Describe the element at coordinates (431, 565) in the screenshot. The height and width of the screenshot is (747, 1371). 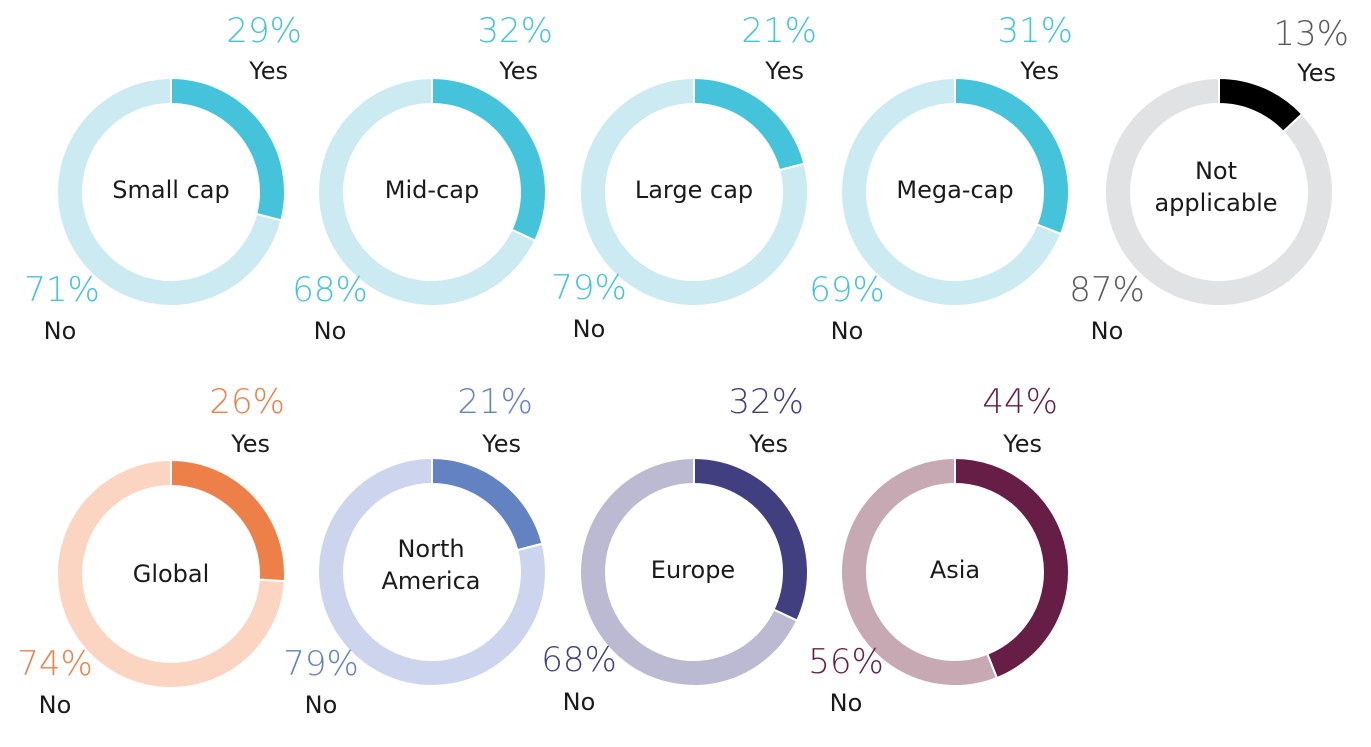
I see `donut-center-title: North America` at that location.